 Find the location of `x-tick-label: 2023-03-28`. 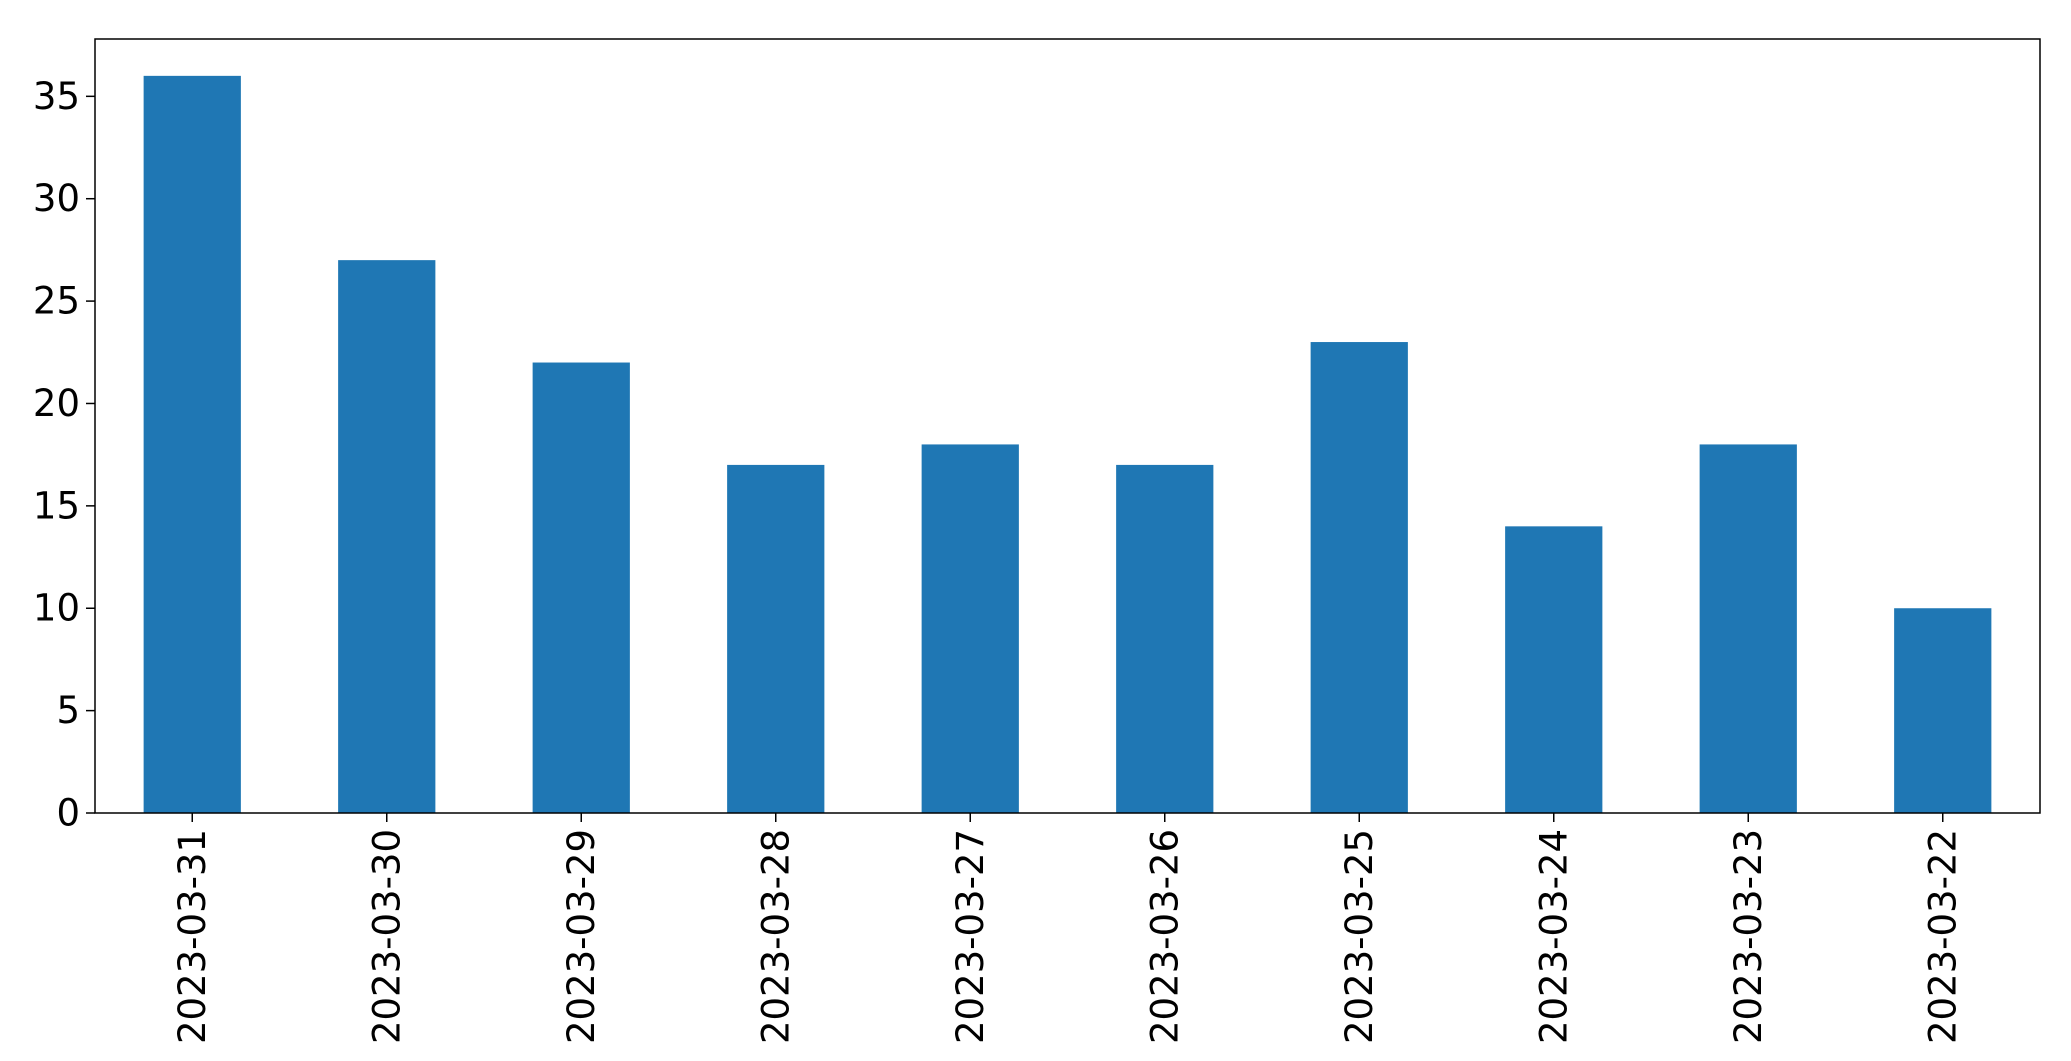

x-tick-label: 2023-03-28 is located at coordinates (775, 936).